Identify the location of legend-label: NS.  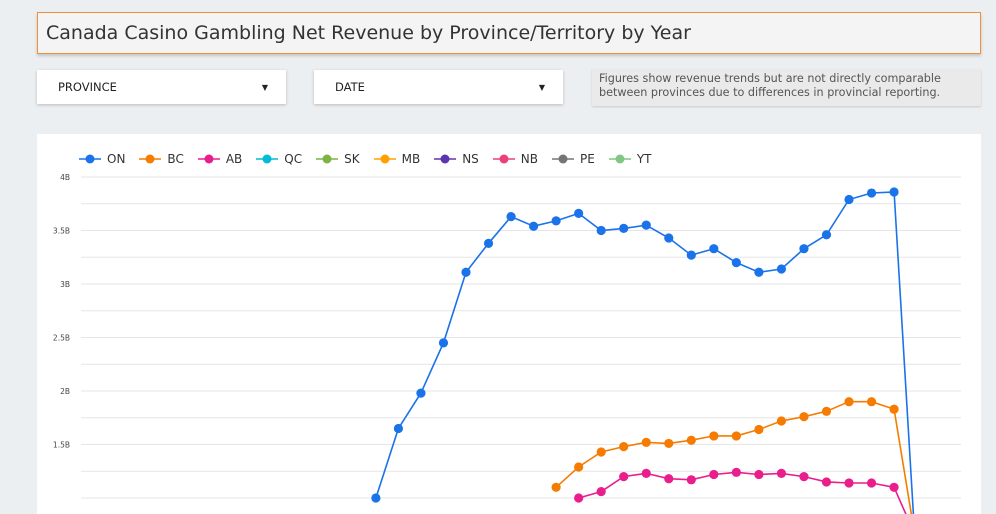
(470, 159).